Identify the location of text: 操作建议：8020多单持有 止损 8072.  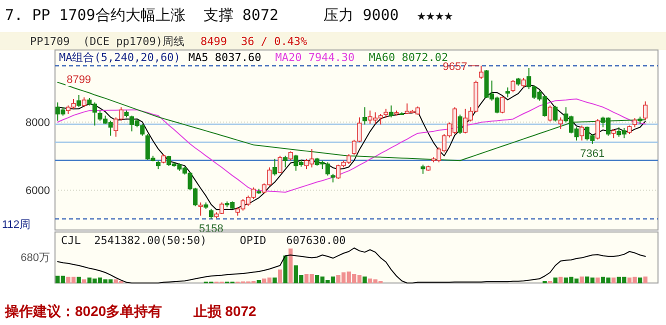
(130, 311).